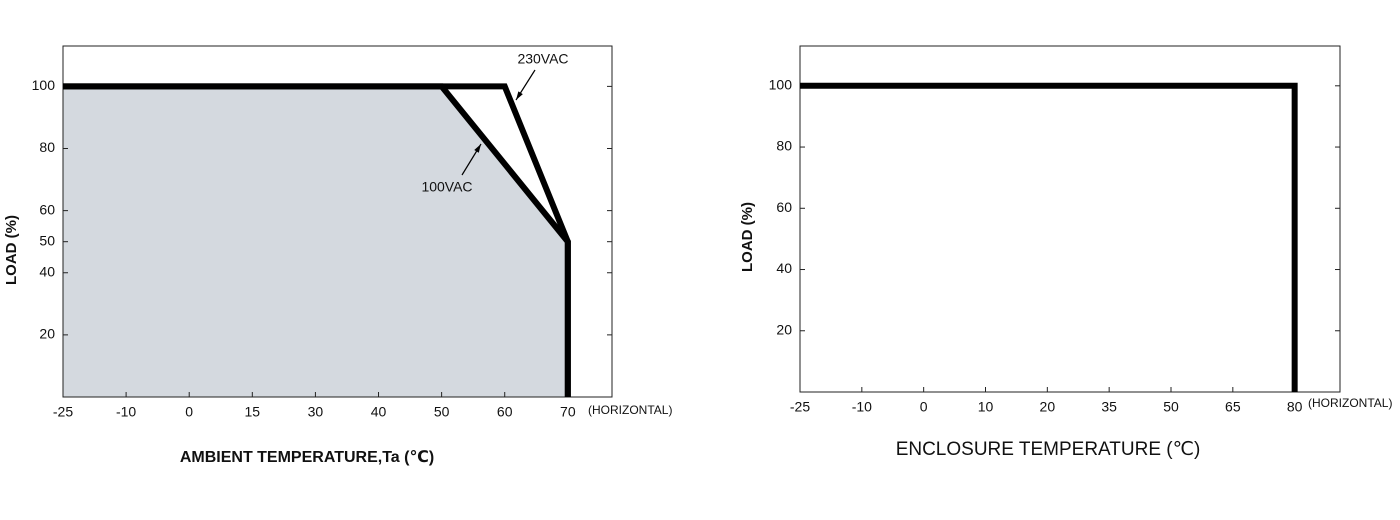 Image resolution: width=1400 pixels, height=520 pixels. I want to click on y-tick-label: 50, so click(47, 240).